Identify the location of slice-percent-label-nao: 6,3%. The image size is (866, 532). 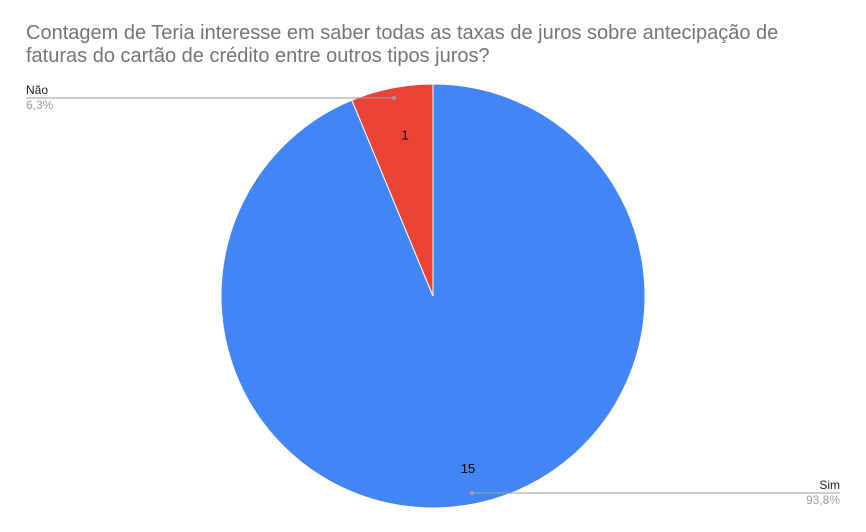
(40, 105).